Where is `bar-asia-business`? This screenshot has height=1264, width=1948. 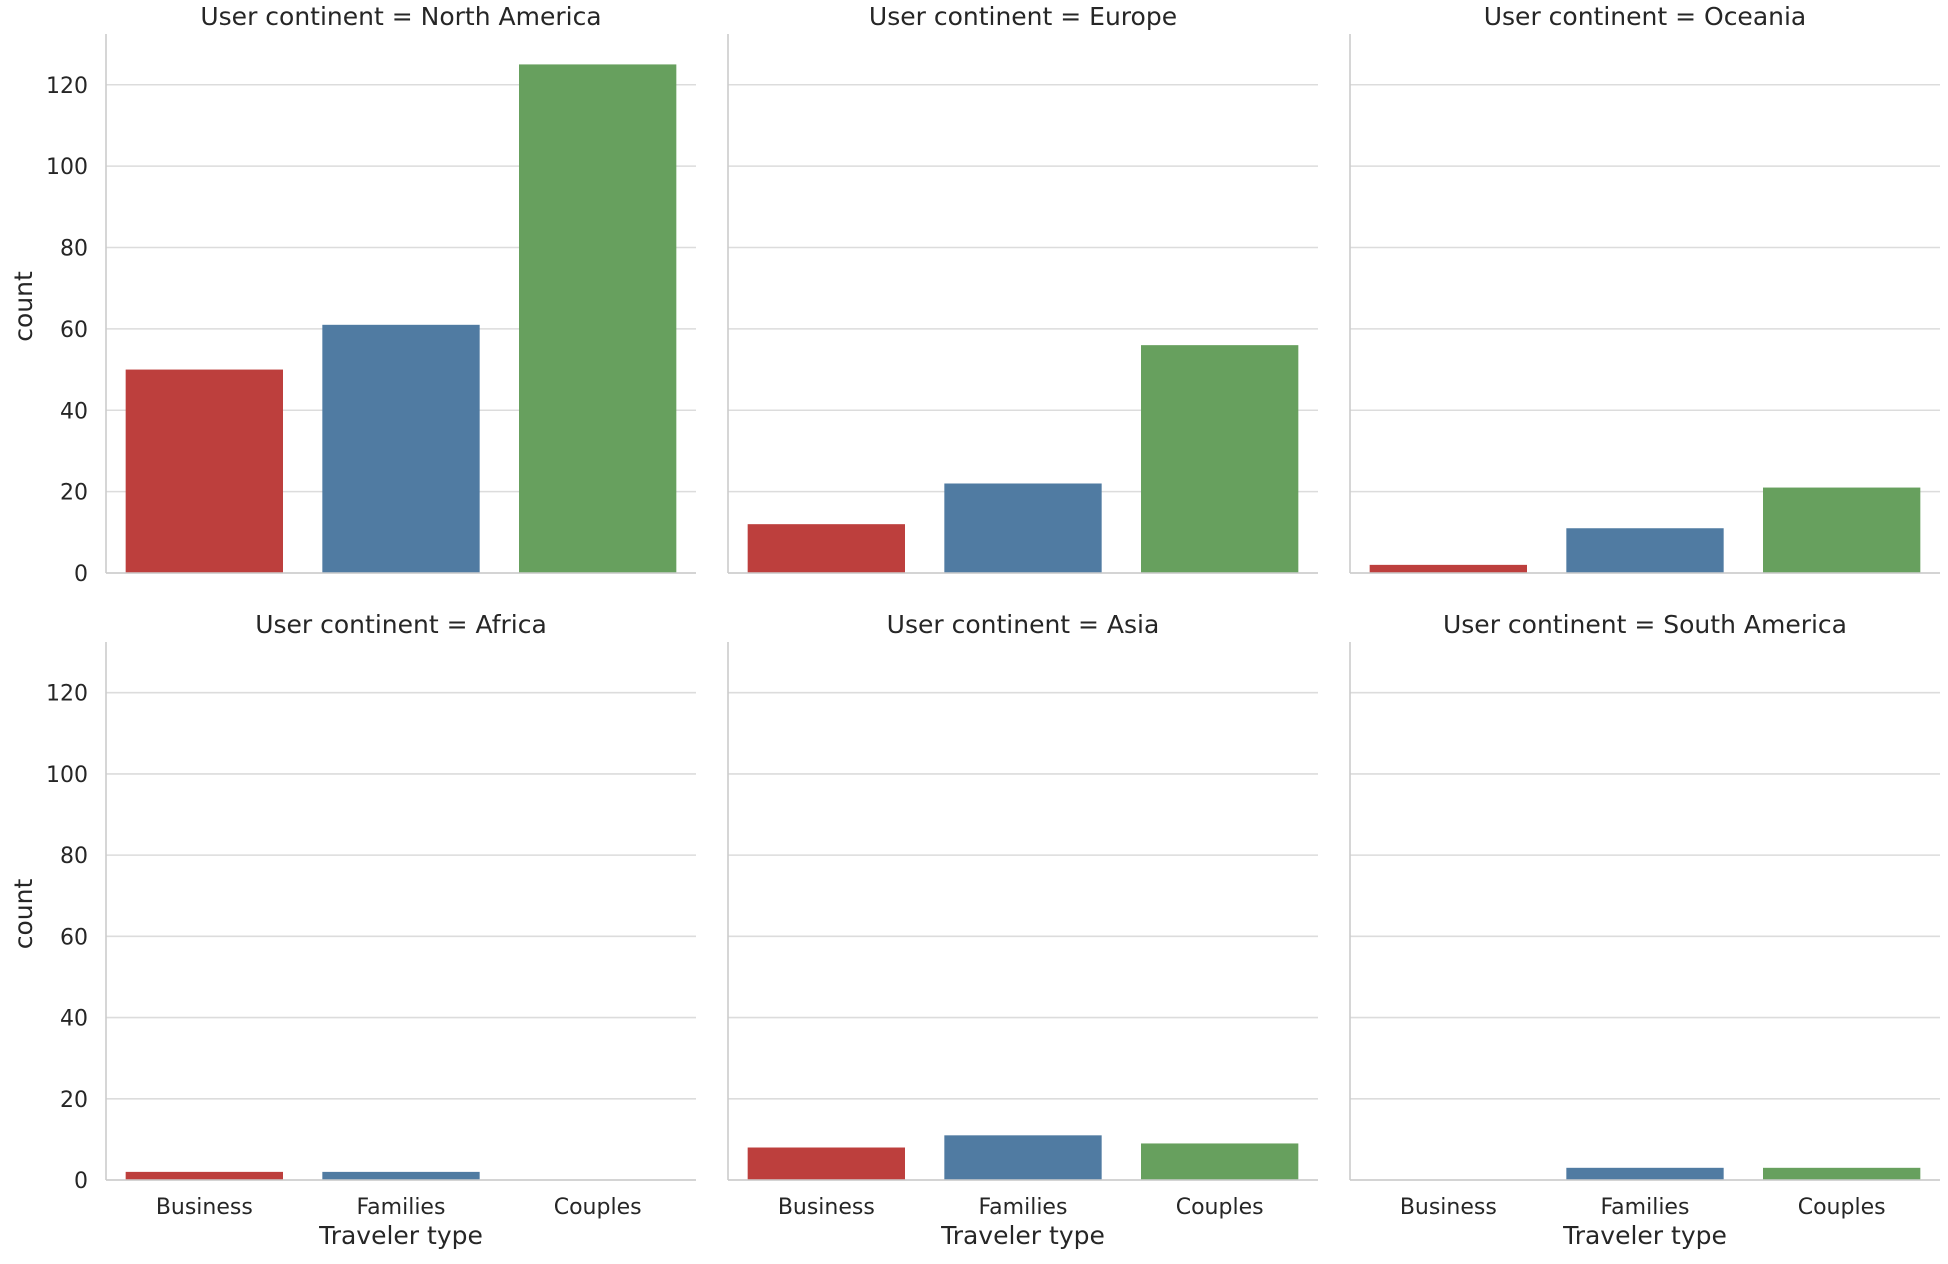 bar-asia-business is located at coordinates (826, 1163).